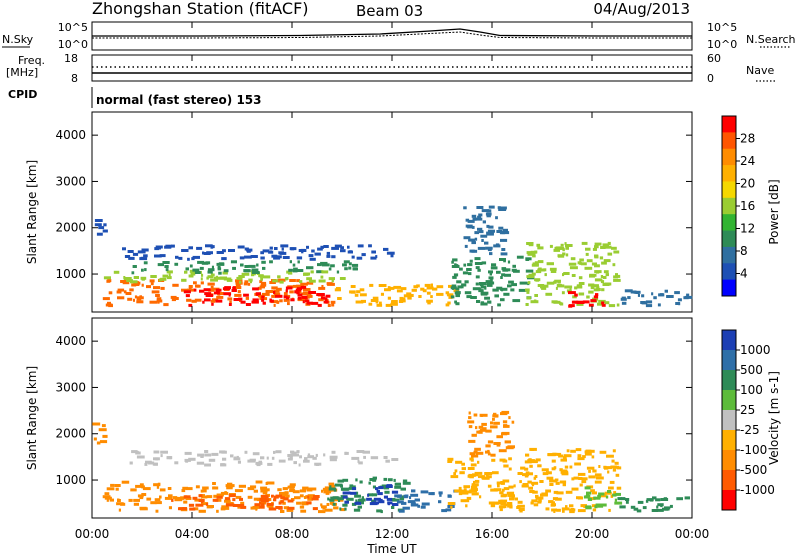 This screenshot has height=554, width=800. I want to click on freq-label: Freq., so click(31, 60).